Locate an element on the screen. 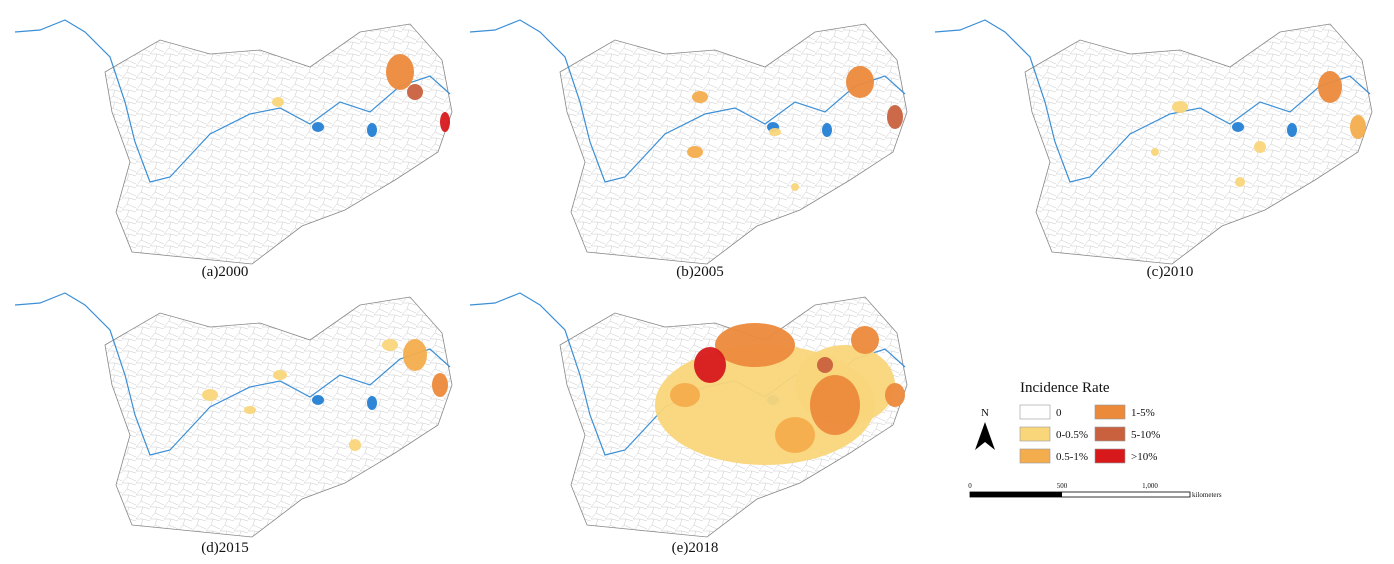  scale-tick: 500 is located at coordinates (1062, 486).